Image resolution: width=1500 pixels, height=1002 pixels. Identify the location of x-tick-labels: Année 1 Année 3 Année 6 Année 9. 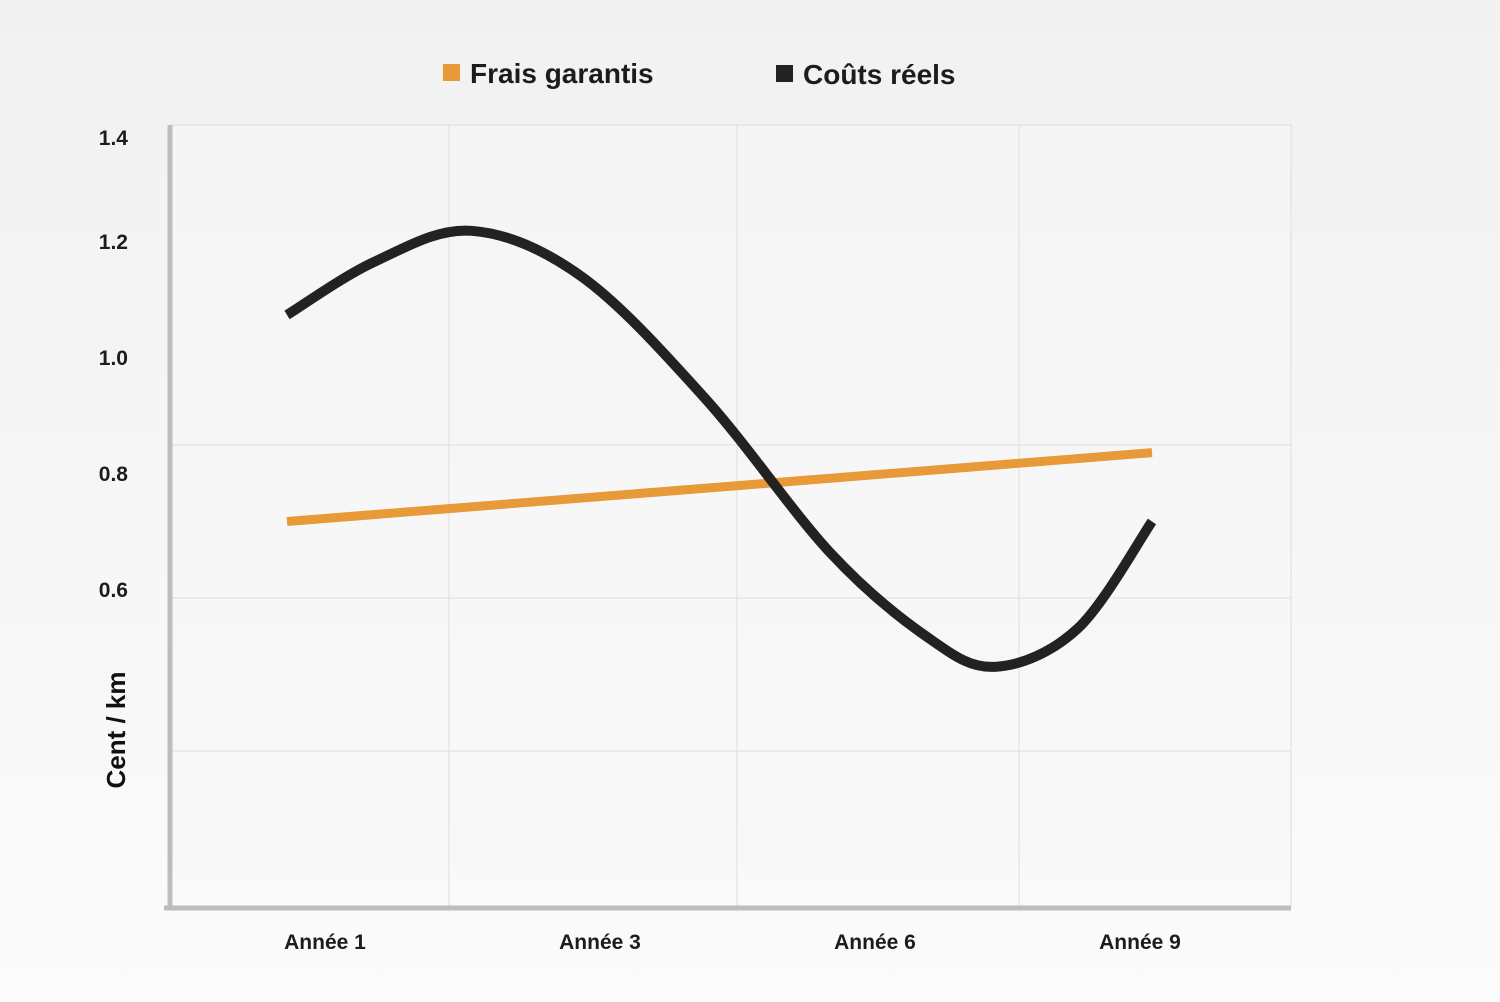
(732, 942).